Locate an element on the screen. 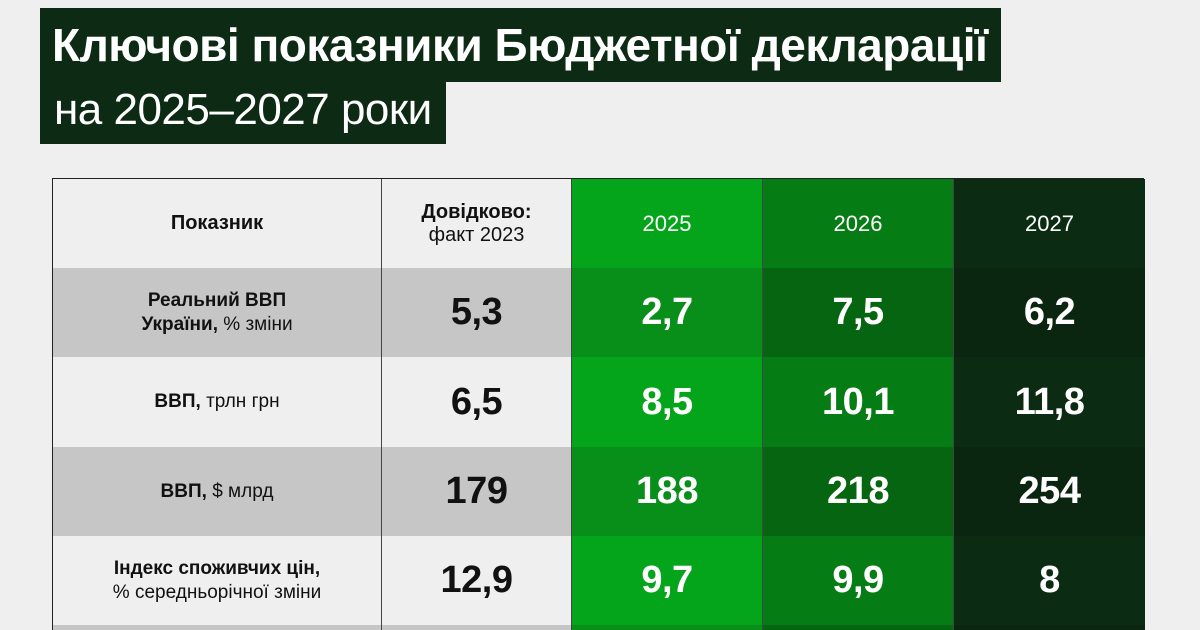 The image size is (1200, 630). value-2025: 2,7 is located at coordinates (667, 312).